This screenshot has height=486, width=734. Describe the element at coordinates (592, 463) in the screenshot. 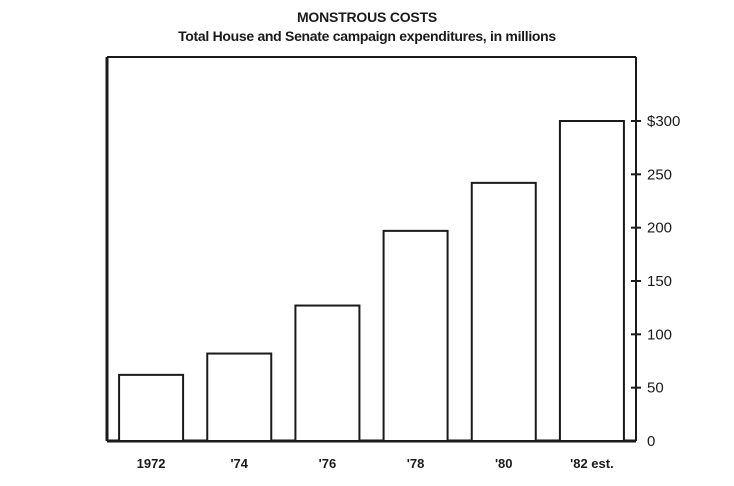

I see `category-label: '82 est.` at that location.